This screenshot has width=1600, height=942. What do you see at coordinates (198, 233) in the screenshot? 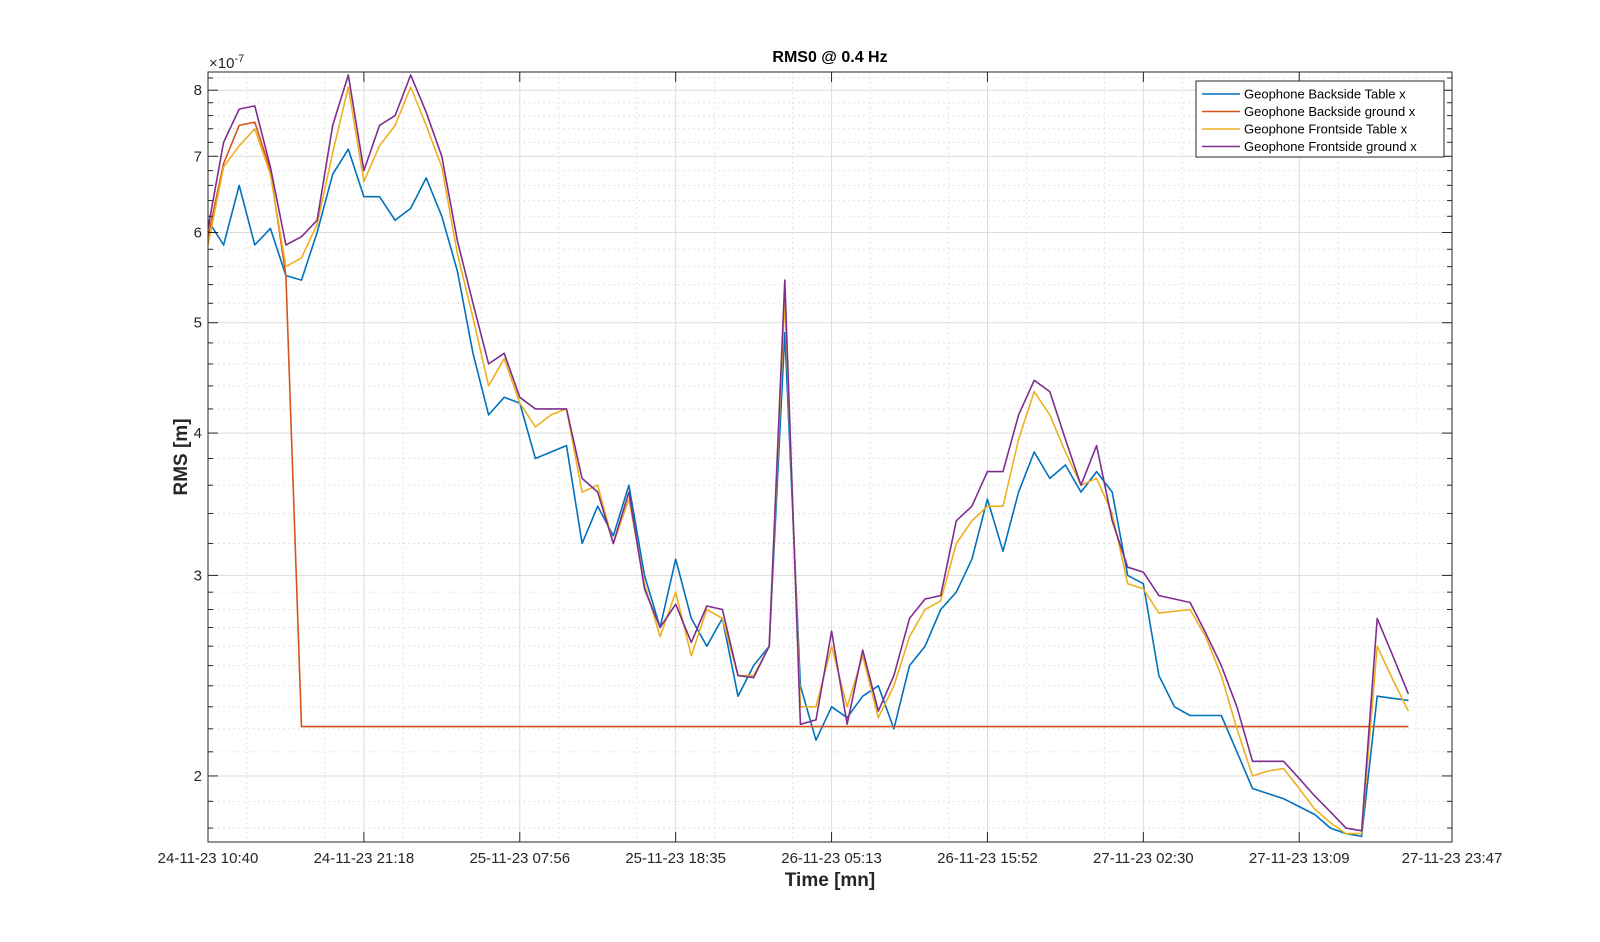
I see `y-tick-label: 6` at bounding box center [198, 233].